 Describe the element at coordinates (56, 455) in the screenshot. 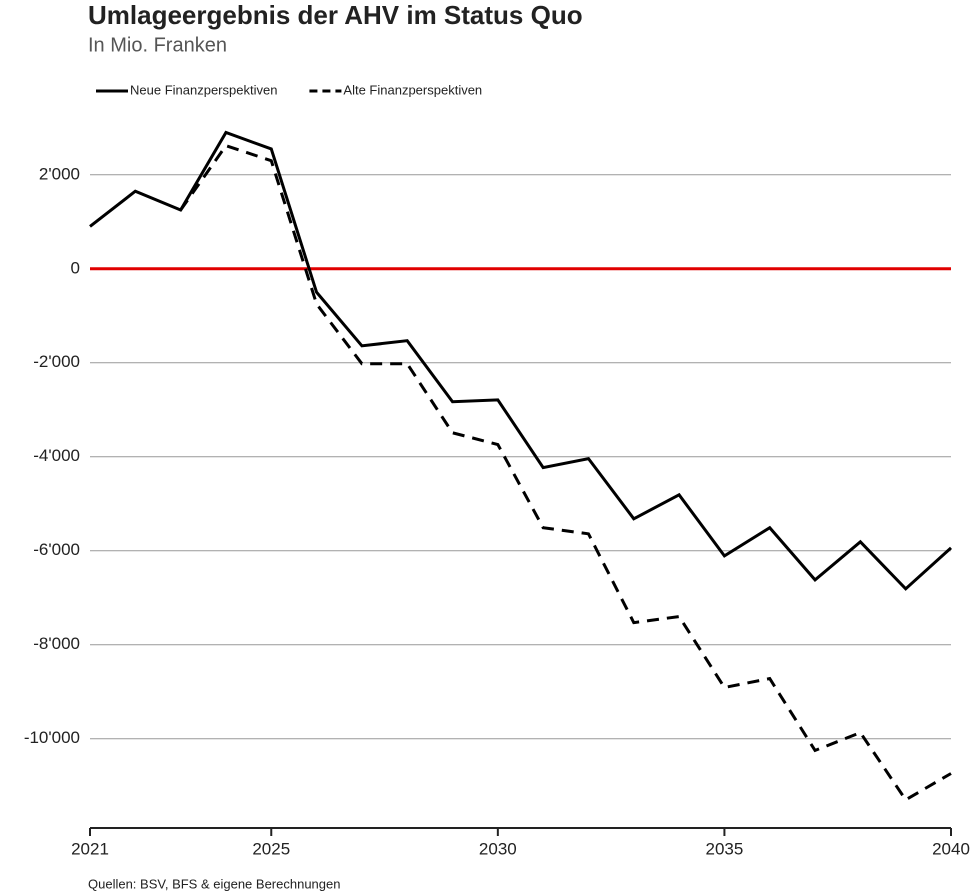

I see `y-tick-label: -4'000` at that location.